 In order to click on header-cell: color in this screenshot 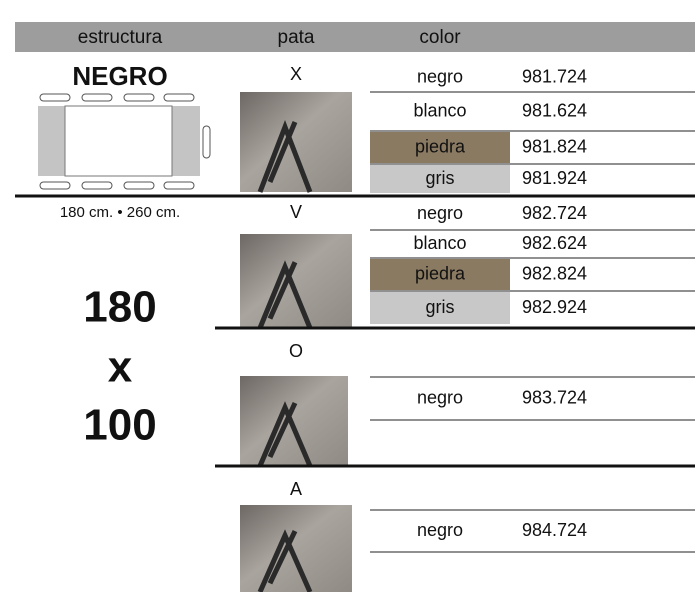, I will do `click(440, 37)`.